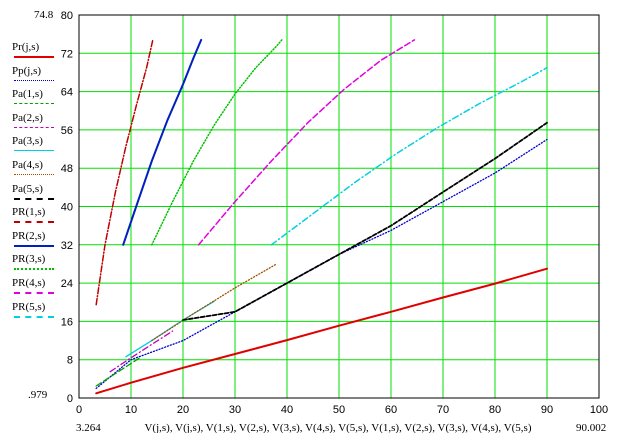 This screenshot has height=433, width=623. I want to click on legend-label: Pa(4,s), so click(27, 164).